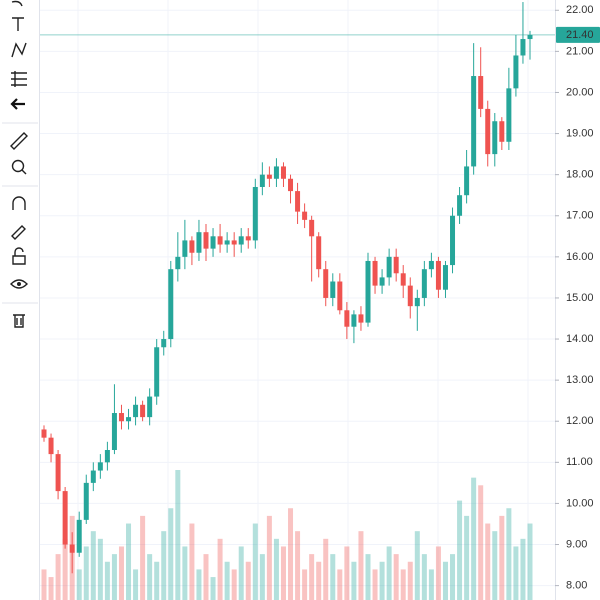 This screenshot has height=600, width=600. What do you see at coordinates (19, 79) in the screenshot?
I see `prediction-tool` at bounding box center [19, 79].